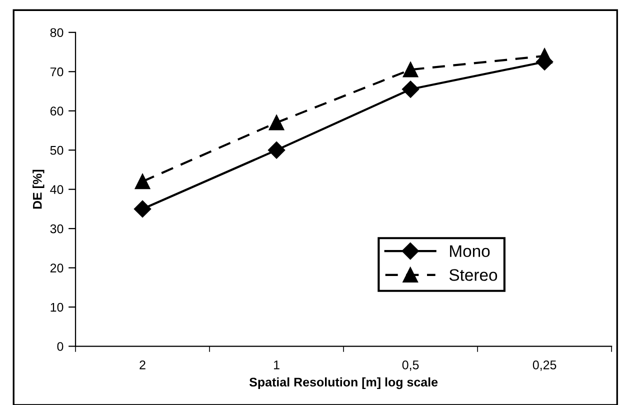 This screenshot has width=619, height=405. Describe the element at coordinates (277, 365) in the screenshot. I see `x-tick-label: 1` at that location.